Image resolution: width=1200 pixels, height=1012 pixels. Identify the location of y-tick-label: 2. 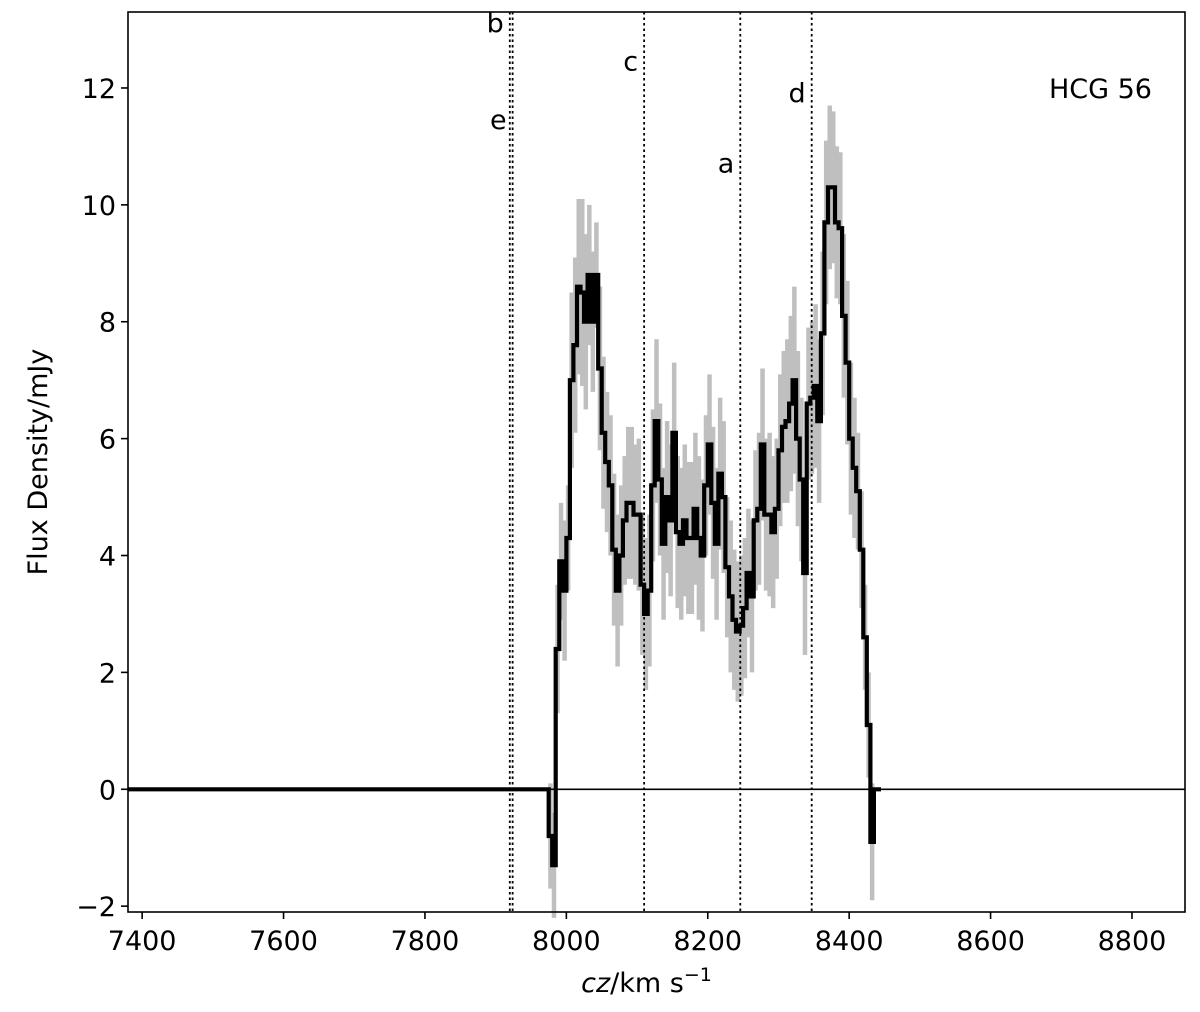
(107, 673).